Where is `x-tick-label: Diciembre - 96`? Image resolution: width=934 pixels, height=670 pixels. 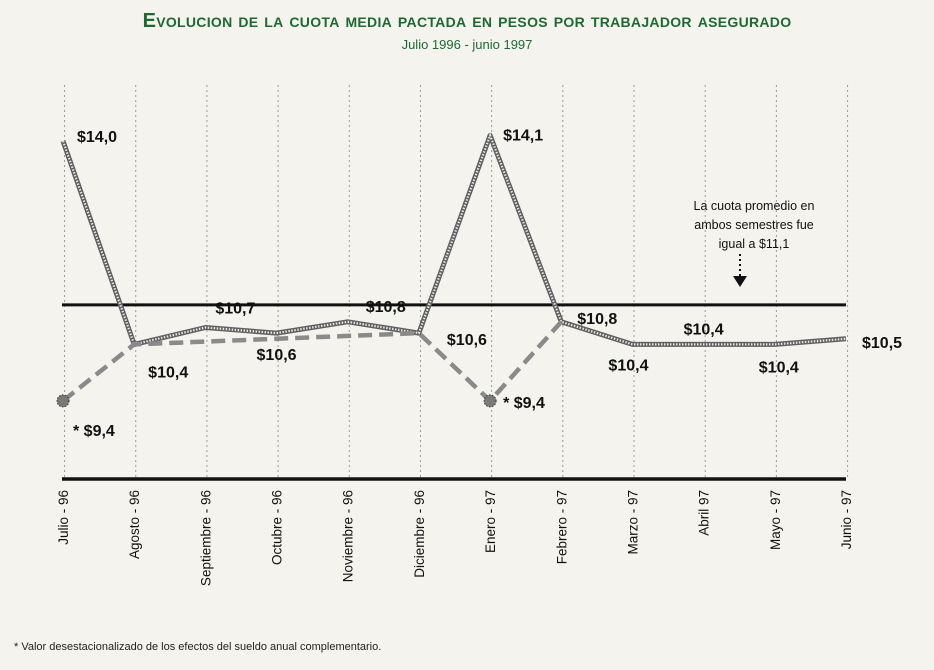 x-tick-label: Diciembre - 96 is located at coordinates (419, 534).